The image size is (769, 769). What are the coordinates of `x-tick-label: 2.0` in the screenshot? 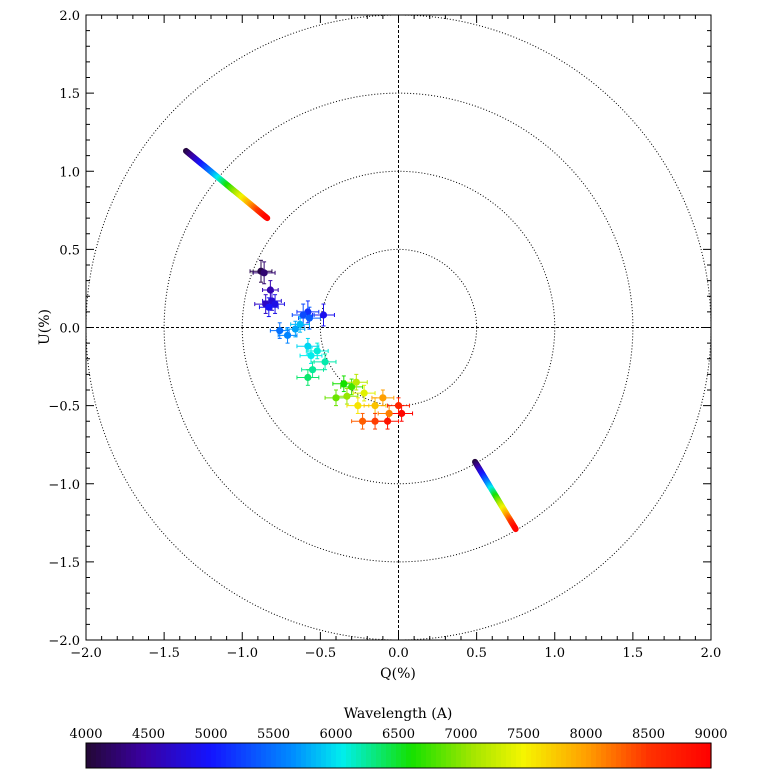 It's located at (711, 653).